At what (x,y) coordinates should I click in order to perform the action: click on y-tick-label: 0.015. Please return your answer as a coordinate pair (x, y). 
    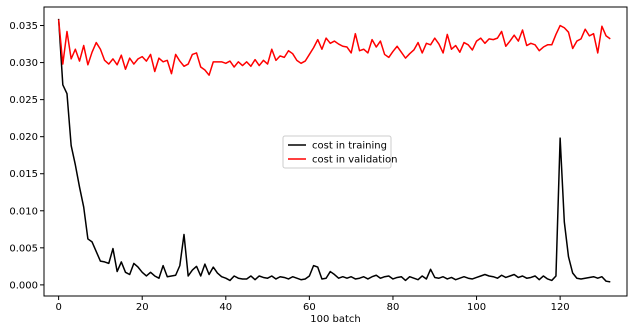
    Looking at the image, I should click on (23, 174).